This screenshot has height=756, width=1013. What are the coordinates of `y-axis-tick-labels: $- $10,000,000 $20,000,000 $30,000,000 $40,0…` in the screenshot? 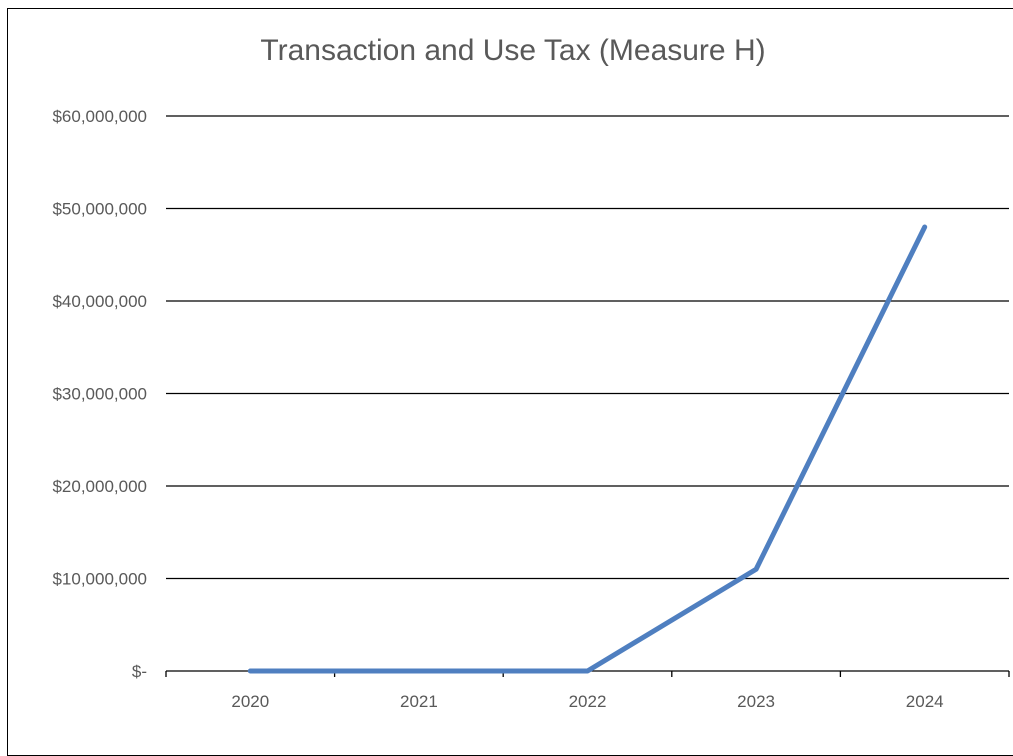 It's located at (99, 394).